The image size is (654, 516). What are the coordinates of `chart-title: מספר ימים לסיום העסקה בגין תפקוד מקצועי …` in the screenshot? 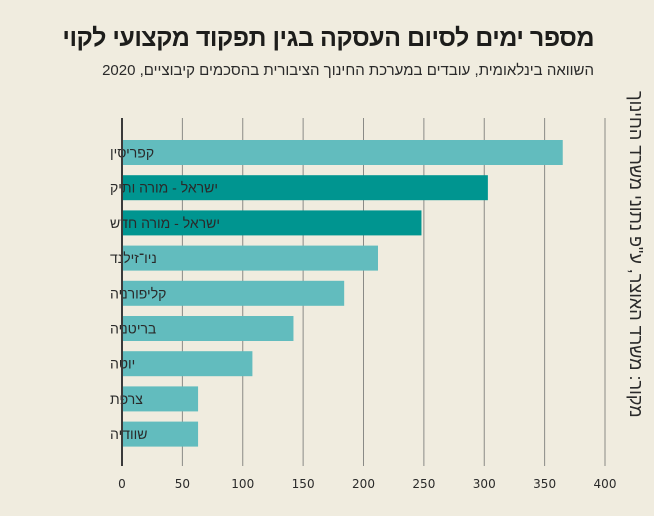 It's located at (328, 38).